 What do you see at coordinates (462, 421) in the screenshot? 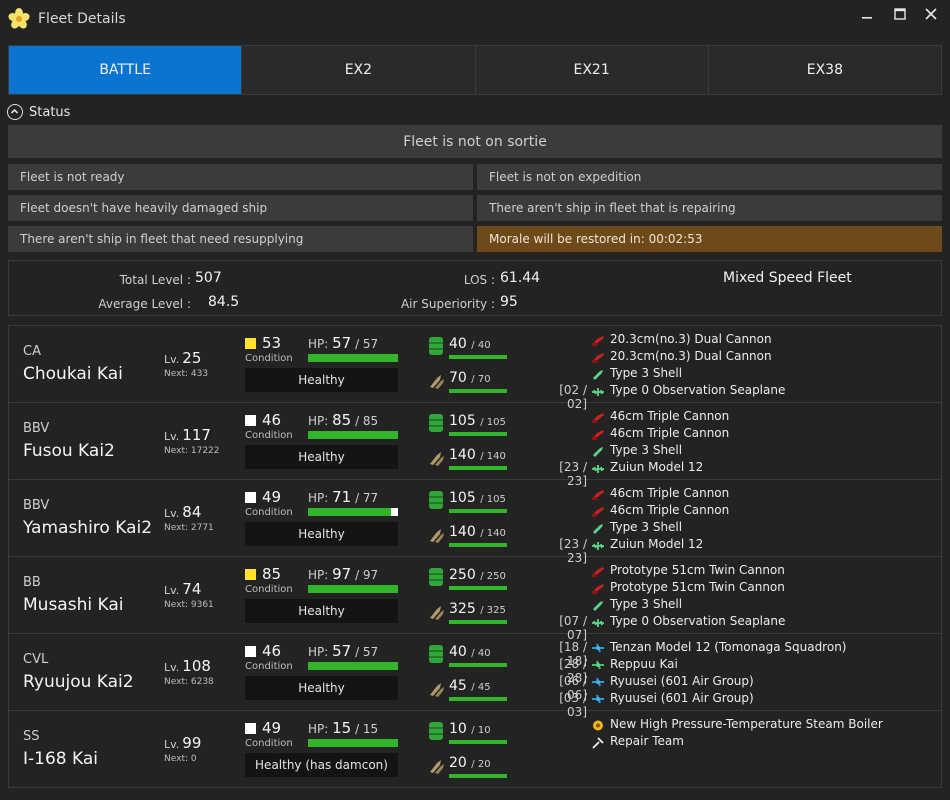
I see `fuel-value: 105` at bounding box center [462, 421].